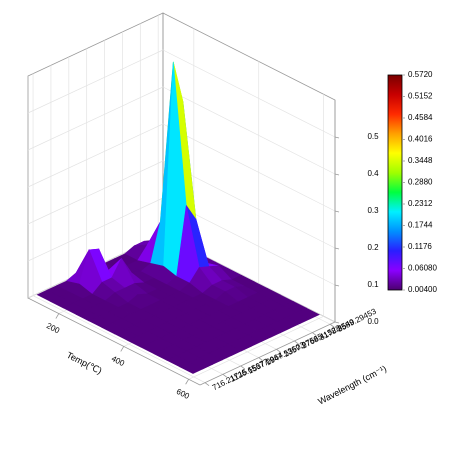  What do you see at coordinates (420, 225) in the screenshot?
I see `colorbar-tick-label: 0.1744` at bounding box center [420, 225].